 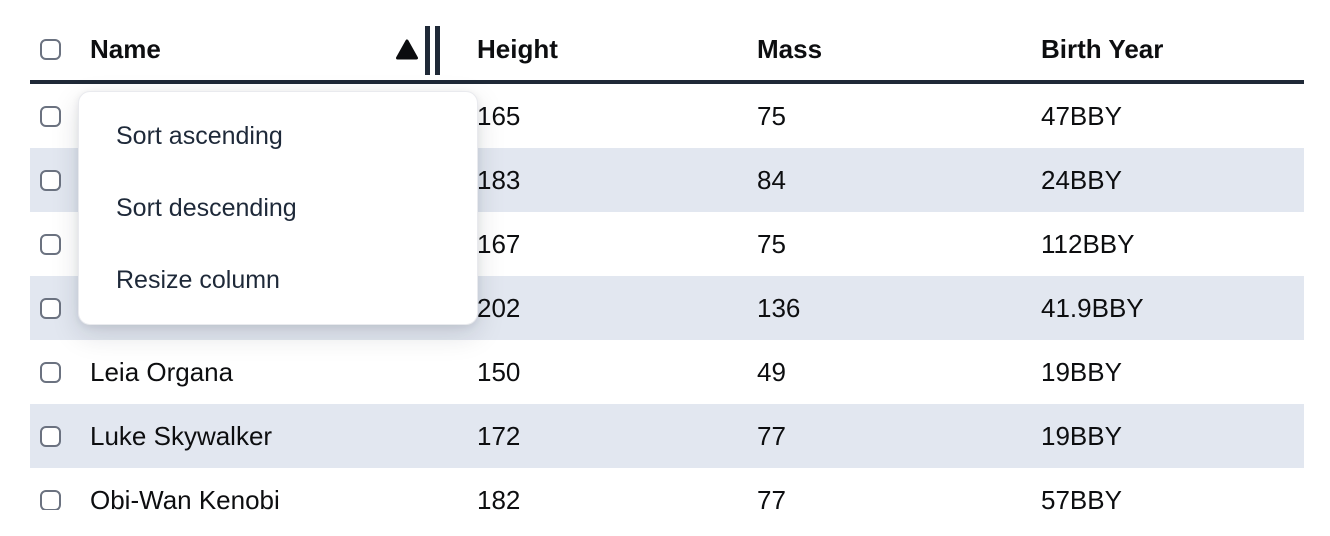 I want to click on column-header-height: Height, so click(x=607, y=40).